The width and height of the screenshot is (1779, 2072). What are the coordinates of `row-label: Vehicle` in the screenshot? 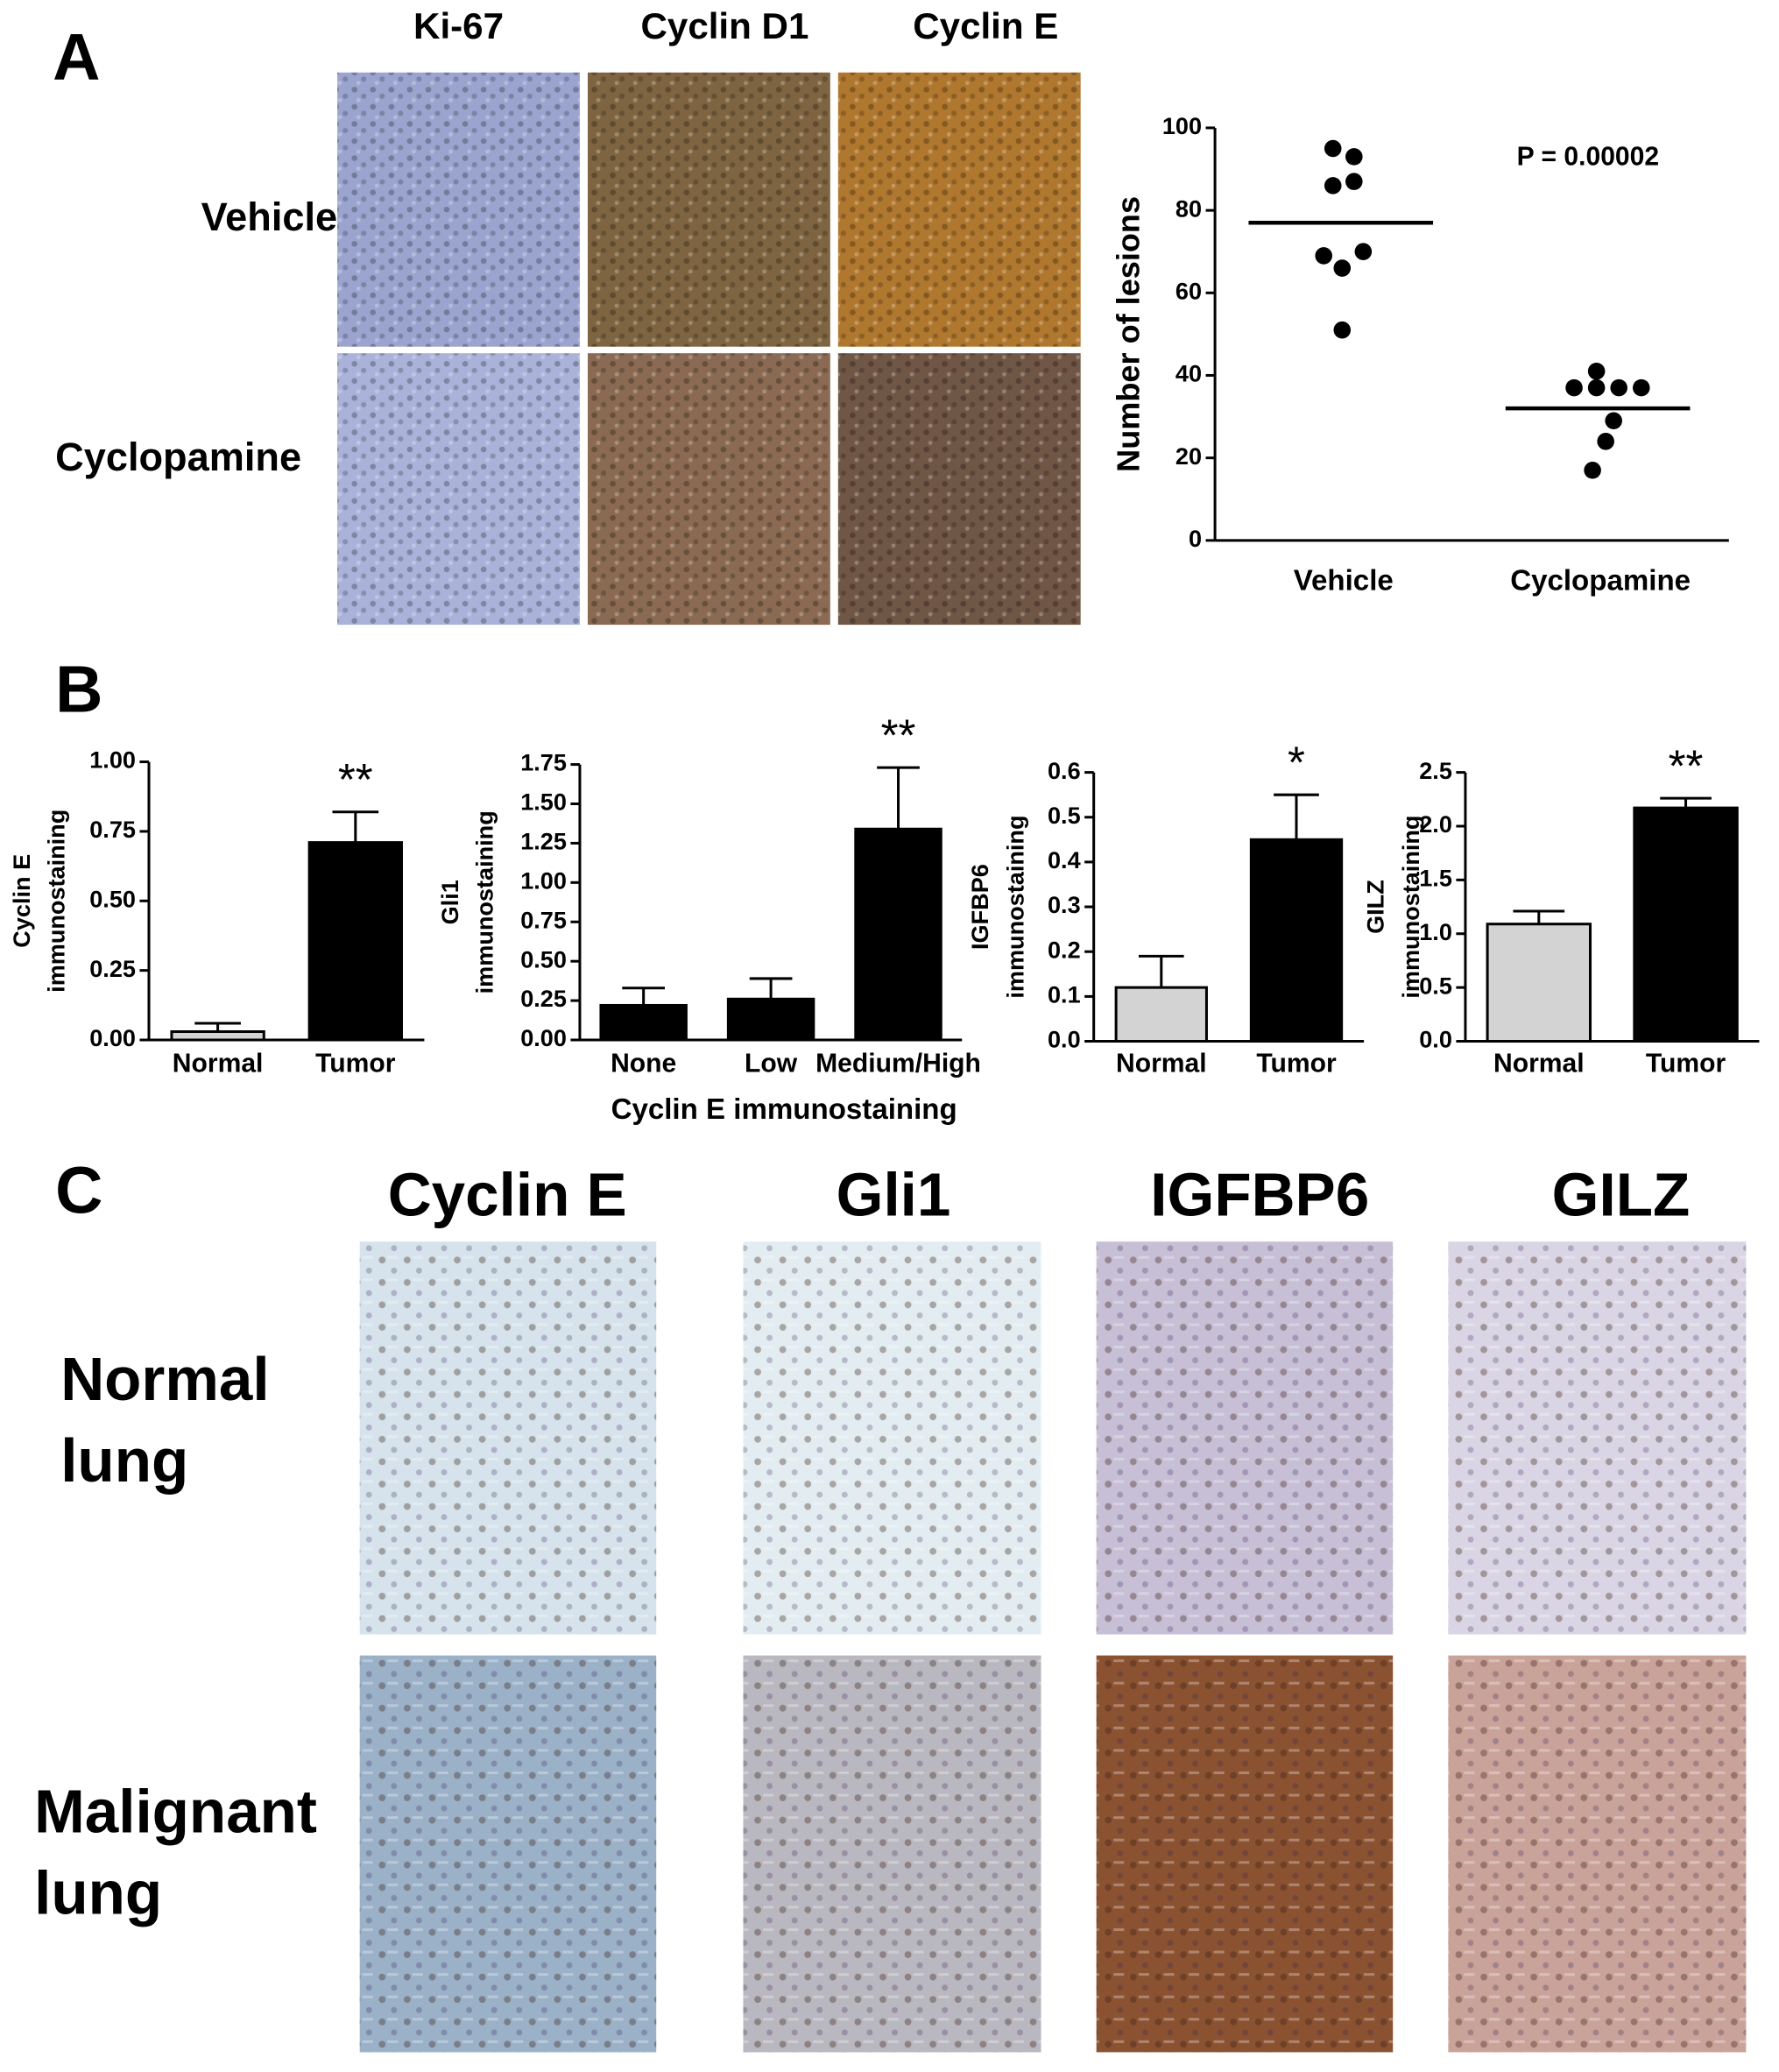 It's located at (269, 216).